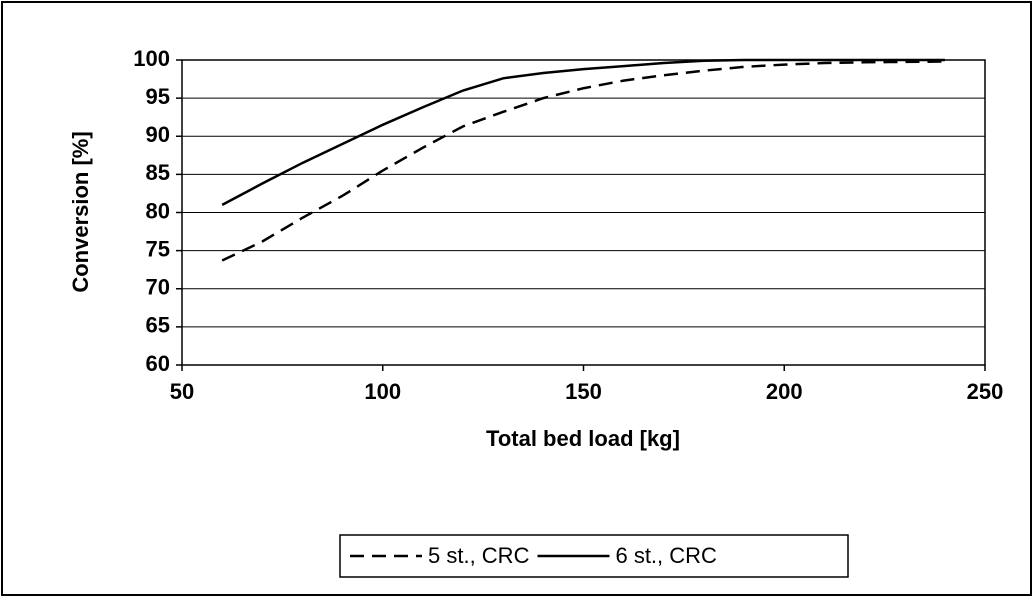 The height and width of the screenshot is (598, 1034). I want to click on y-tick-label: 90, so click(158, 134).